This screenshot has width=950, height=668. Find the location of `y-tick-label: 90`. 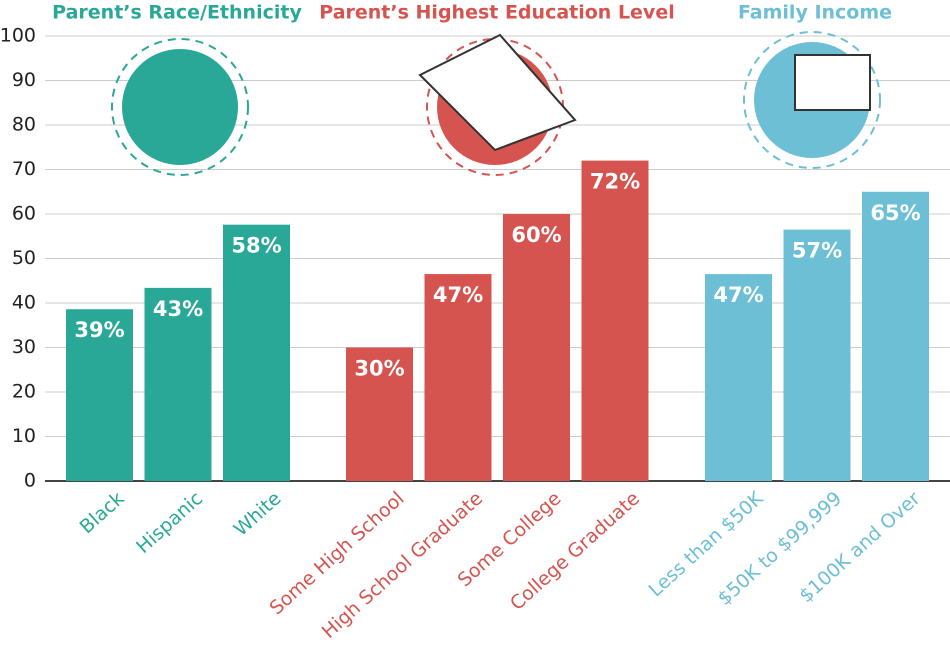

y-tick-label: 90 is located at coordinates (24, 80).